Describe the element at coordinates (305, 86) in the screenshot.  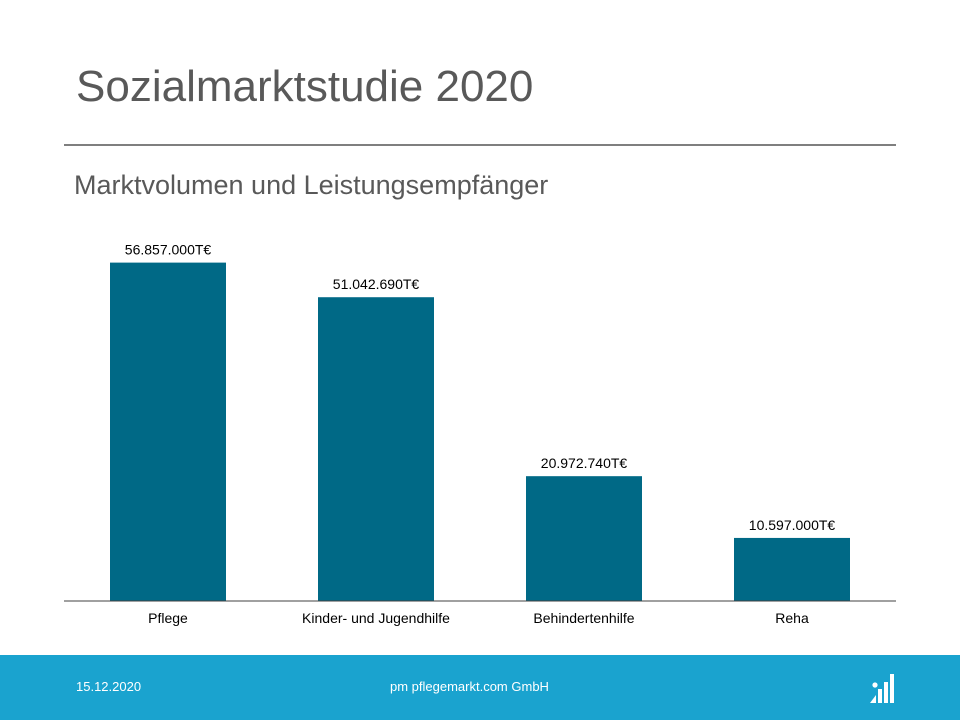
I see `slide-title: Sozialmarktstudie 2020` at that location.